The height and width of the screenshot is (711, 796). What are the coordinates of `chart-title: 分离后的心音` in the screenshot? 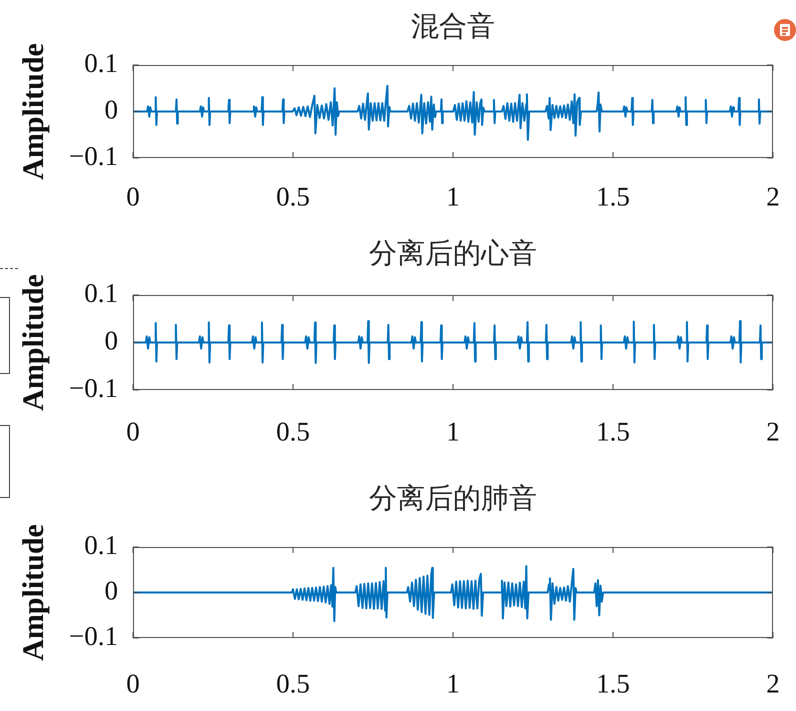 It's located at (453, 254).